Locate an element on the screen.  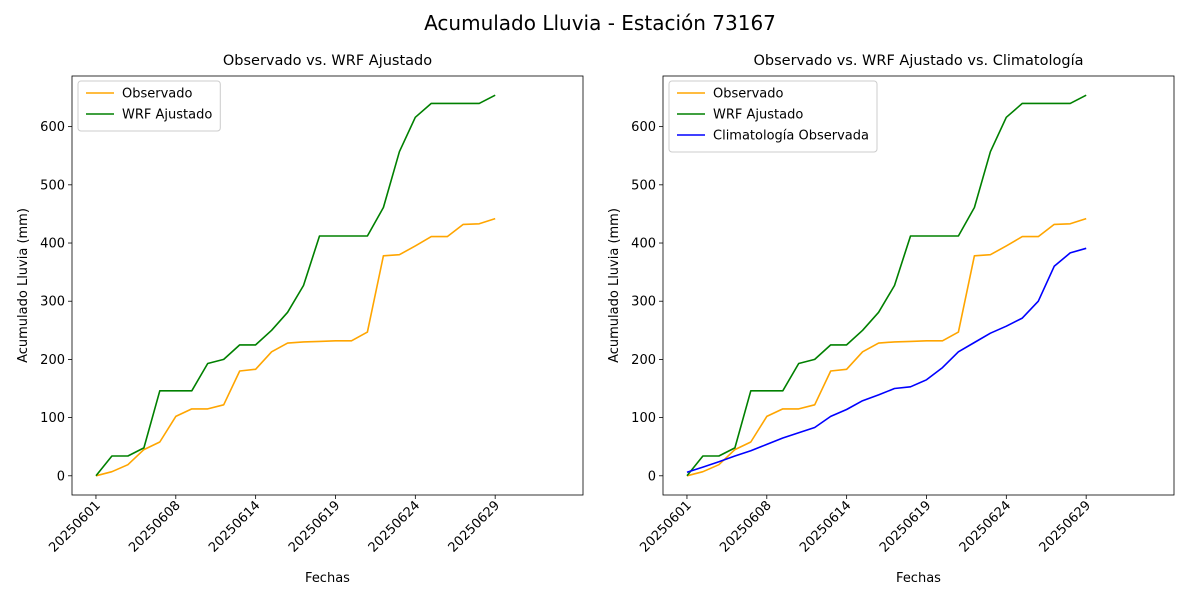
legend: Observado WRF Ajustado is located at coordinates (149, 106).